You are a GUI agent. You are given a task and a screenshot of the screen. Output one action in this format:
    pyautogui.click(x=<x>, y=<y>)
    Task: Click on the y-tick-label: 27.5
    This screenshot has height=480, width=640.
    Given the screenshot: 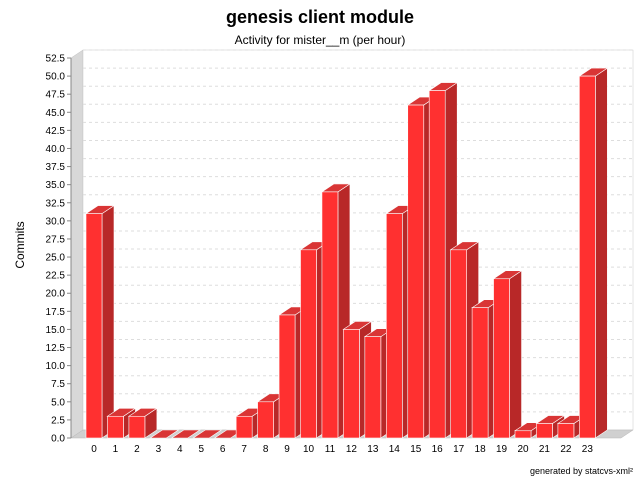 What is the action you would take?
    pyautogui.click(x=56, y=239)
    